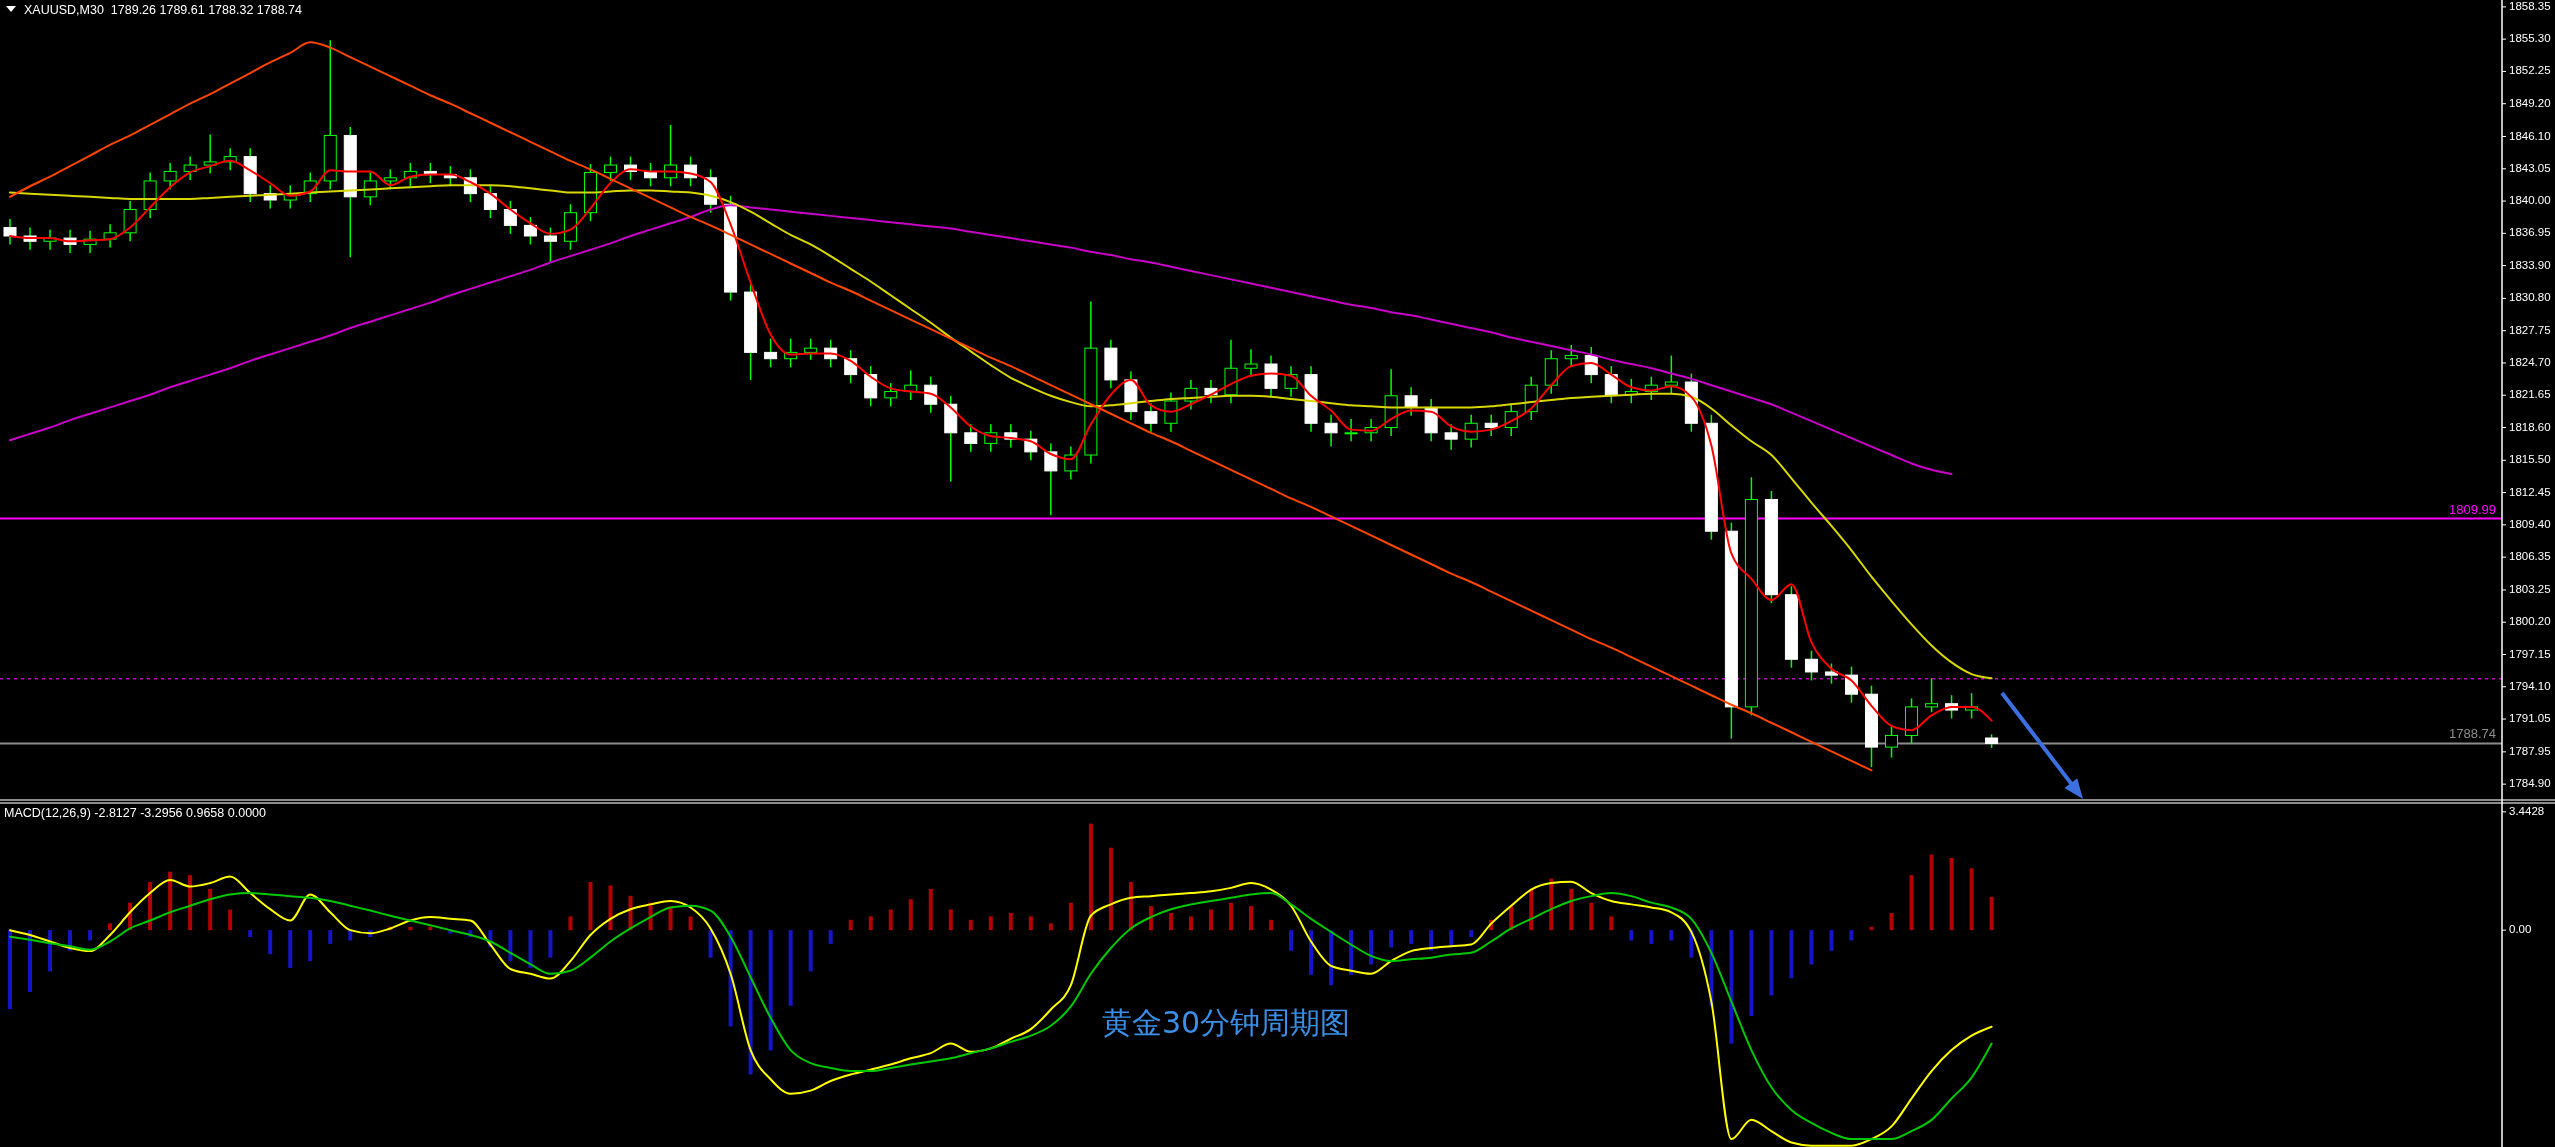  I want to click on y-tick-label: 1836.95, so click(2530, 232).